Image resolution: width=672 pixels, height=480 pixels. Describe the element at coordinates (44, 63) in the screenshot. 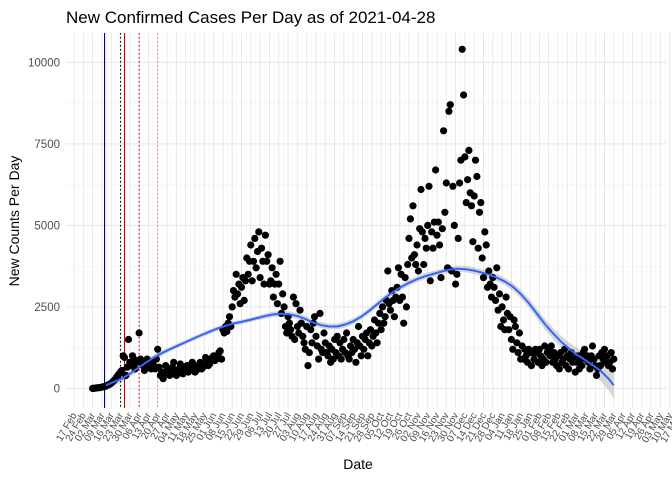

I see `y-tick-label: 10000` at that location.